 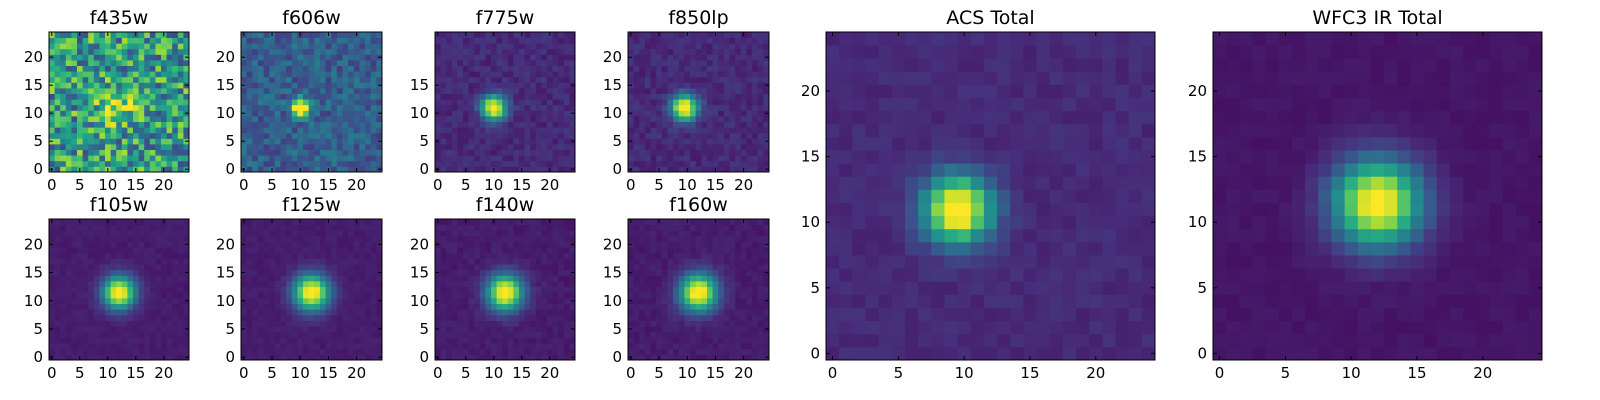 What do you see at coordinates (493, 185) in the screenshot?
I see `x-tick-label: 10` at bounding box center [493, 185].